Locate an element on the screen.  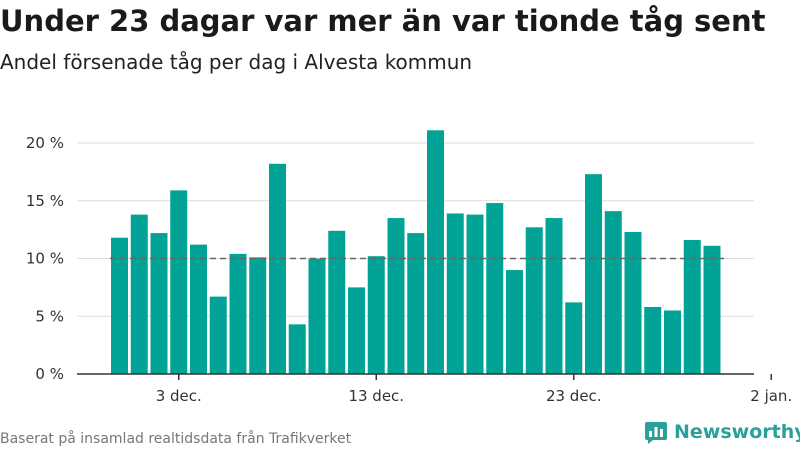
y-tick-label: 5 % is located at coordinates (49, 316).